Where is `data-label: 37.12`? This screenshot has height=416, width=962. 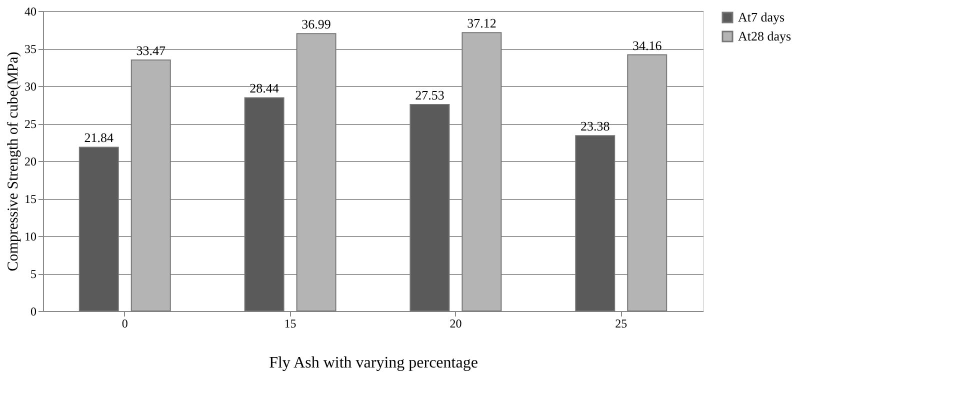 data-label: 37.12 is located at coordinates (481, 23).